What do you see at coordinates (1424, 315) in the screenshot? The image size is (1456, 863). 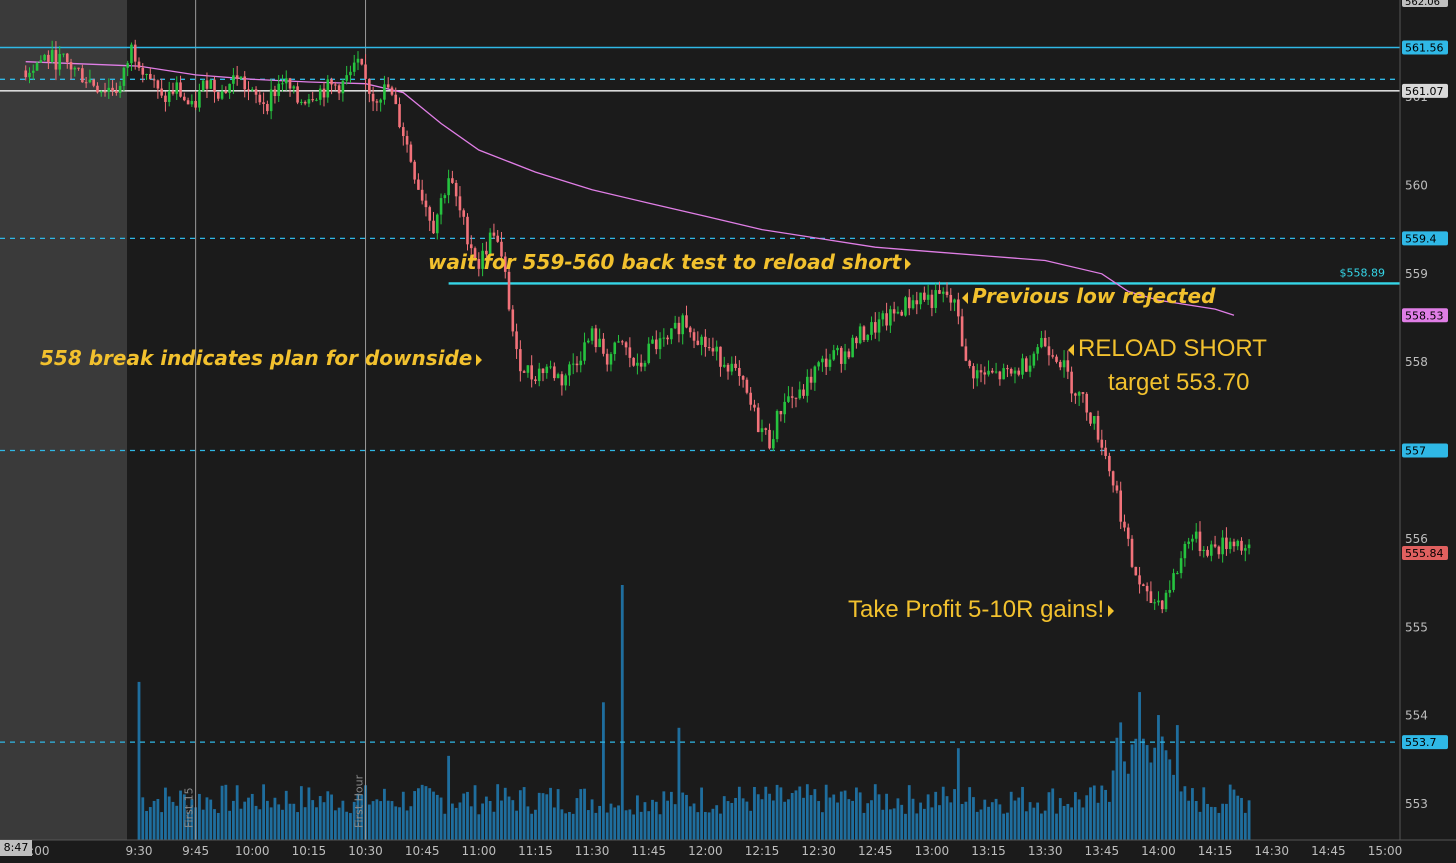 I see `vwap-badge-text: 558.53` at bounding box center [1424, 315].